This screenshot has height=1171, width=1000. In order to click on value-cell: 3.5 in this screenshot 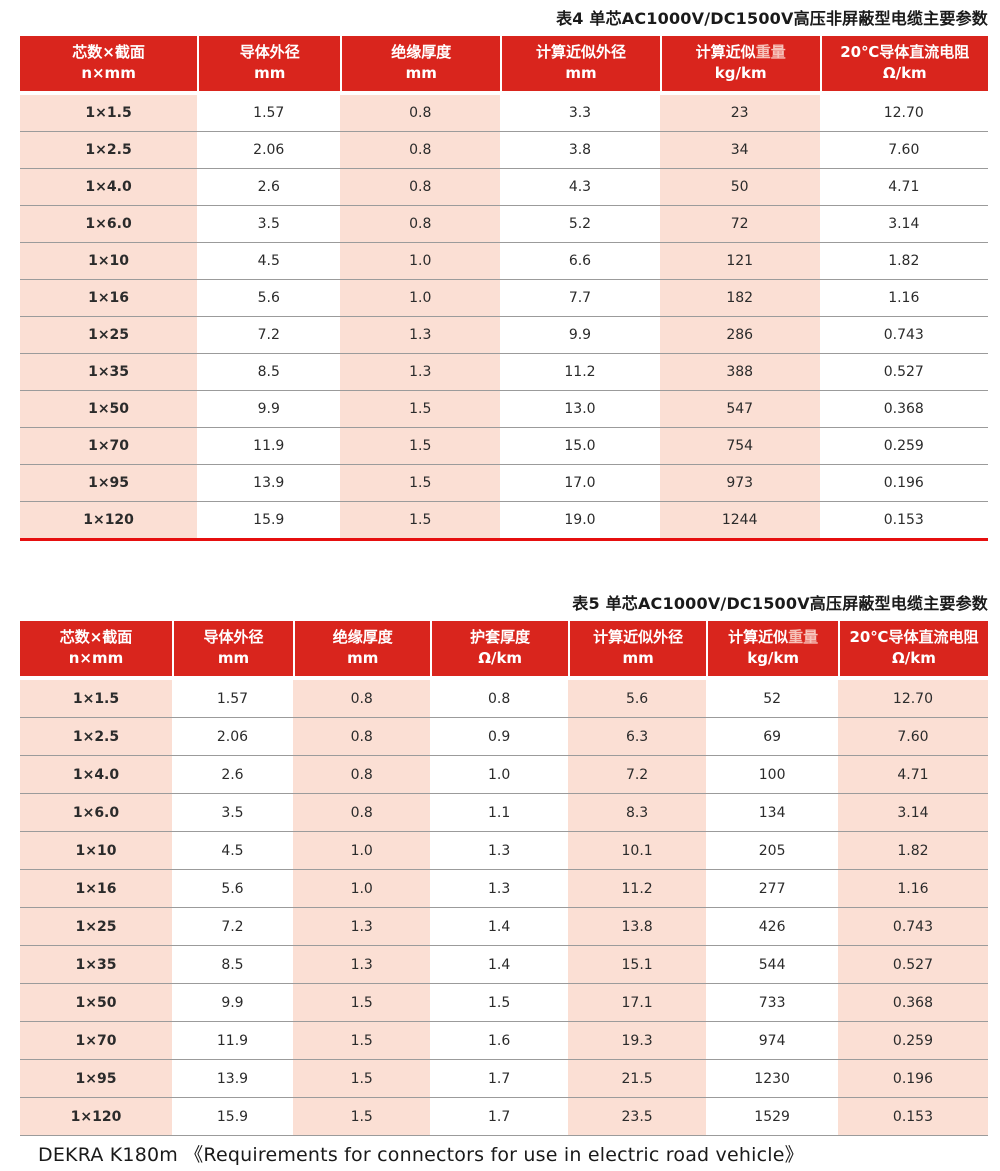, I will do `click(232, 812)`.